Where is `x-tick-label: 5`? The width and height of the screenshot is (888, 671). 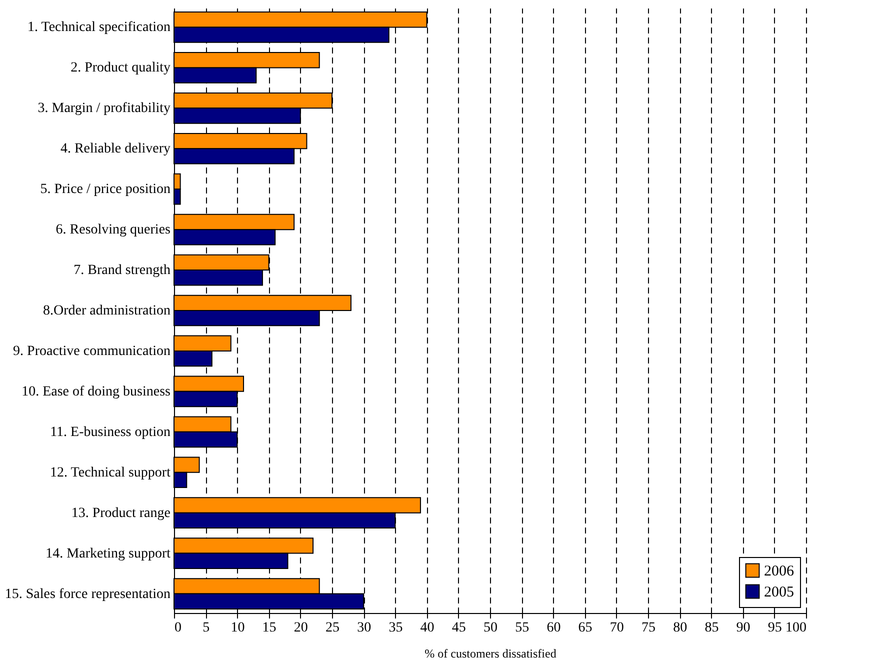 x-tick-label: 5 is located at coordinates (206, 628).